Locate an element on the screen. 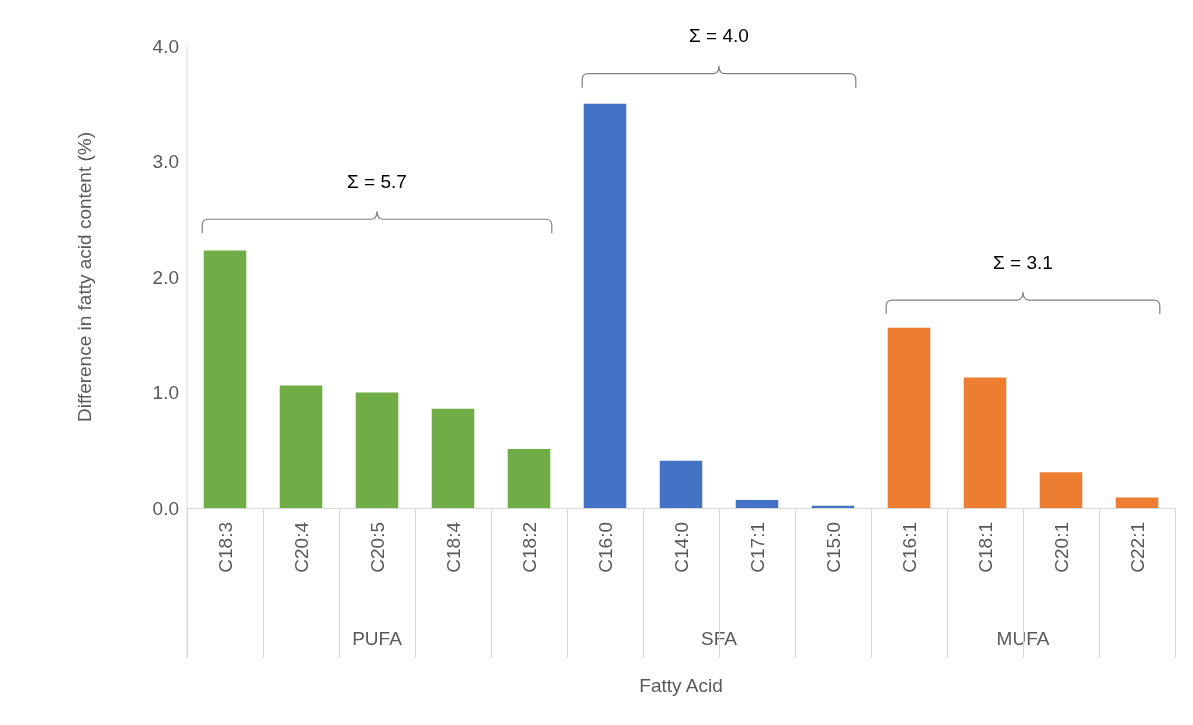 The height and width of the screenshot is (725, 1193). x-tick-label: C20:1 is located at coordinates (1061, 547).